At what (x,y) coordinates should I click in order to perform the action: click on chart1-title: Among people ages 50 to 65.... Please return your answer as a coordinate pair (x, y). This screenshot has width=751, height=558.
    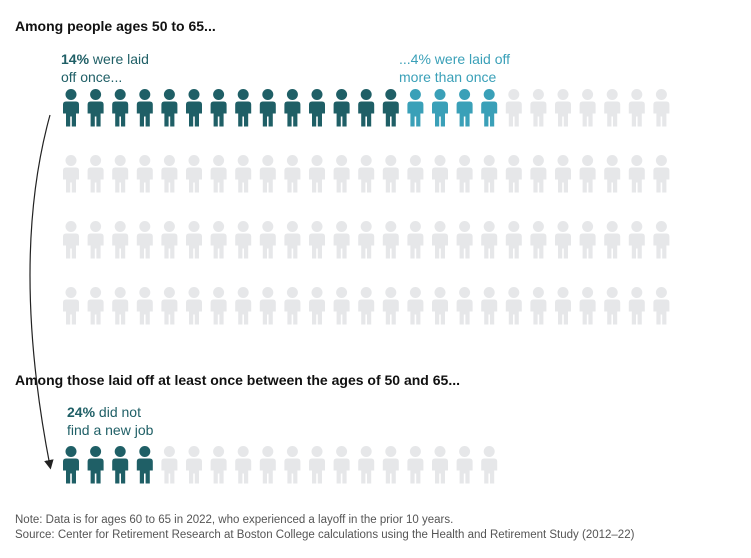
    Looking at the image, I should click on (115, 26).